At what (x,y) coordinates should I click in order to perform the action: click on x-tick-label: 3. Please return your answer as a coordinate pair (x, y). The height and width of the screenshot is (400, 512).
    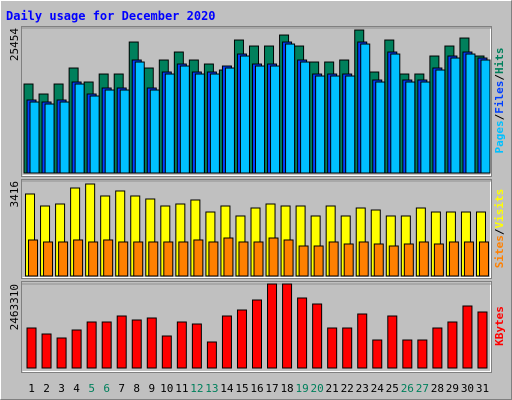
    Looking at the image, I should click on (61, 388).